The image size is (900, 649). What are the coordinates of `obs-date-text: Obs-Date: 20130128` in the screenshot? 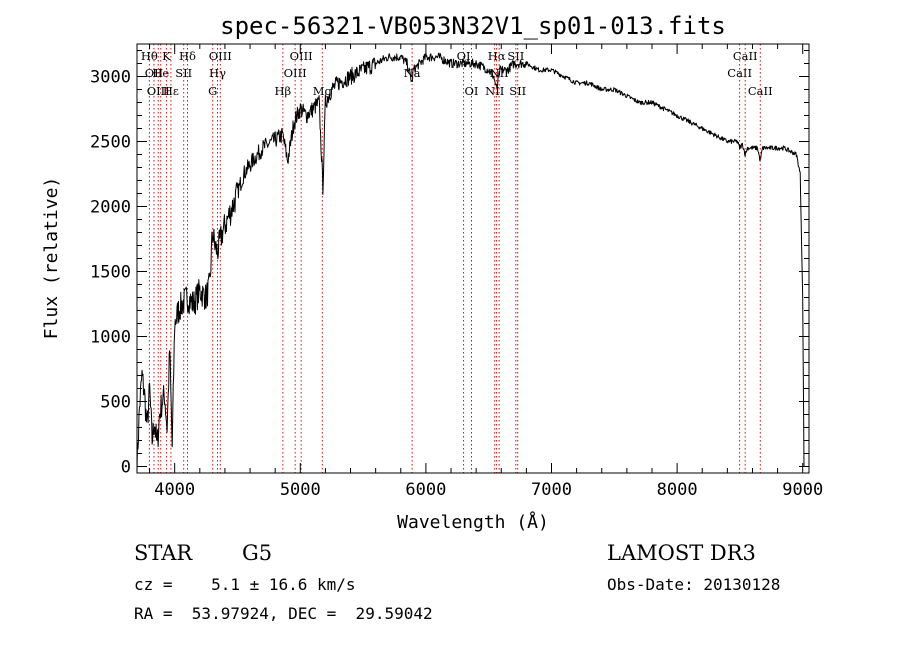 It's located at (693, 584).